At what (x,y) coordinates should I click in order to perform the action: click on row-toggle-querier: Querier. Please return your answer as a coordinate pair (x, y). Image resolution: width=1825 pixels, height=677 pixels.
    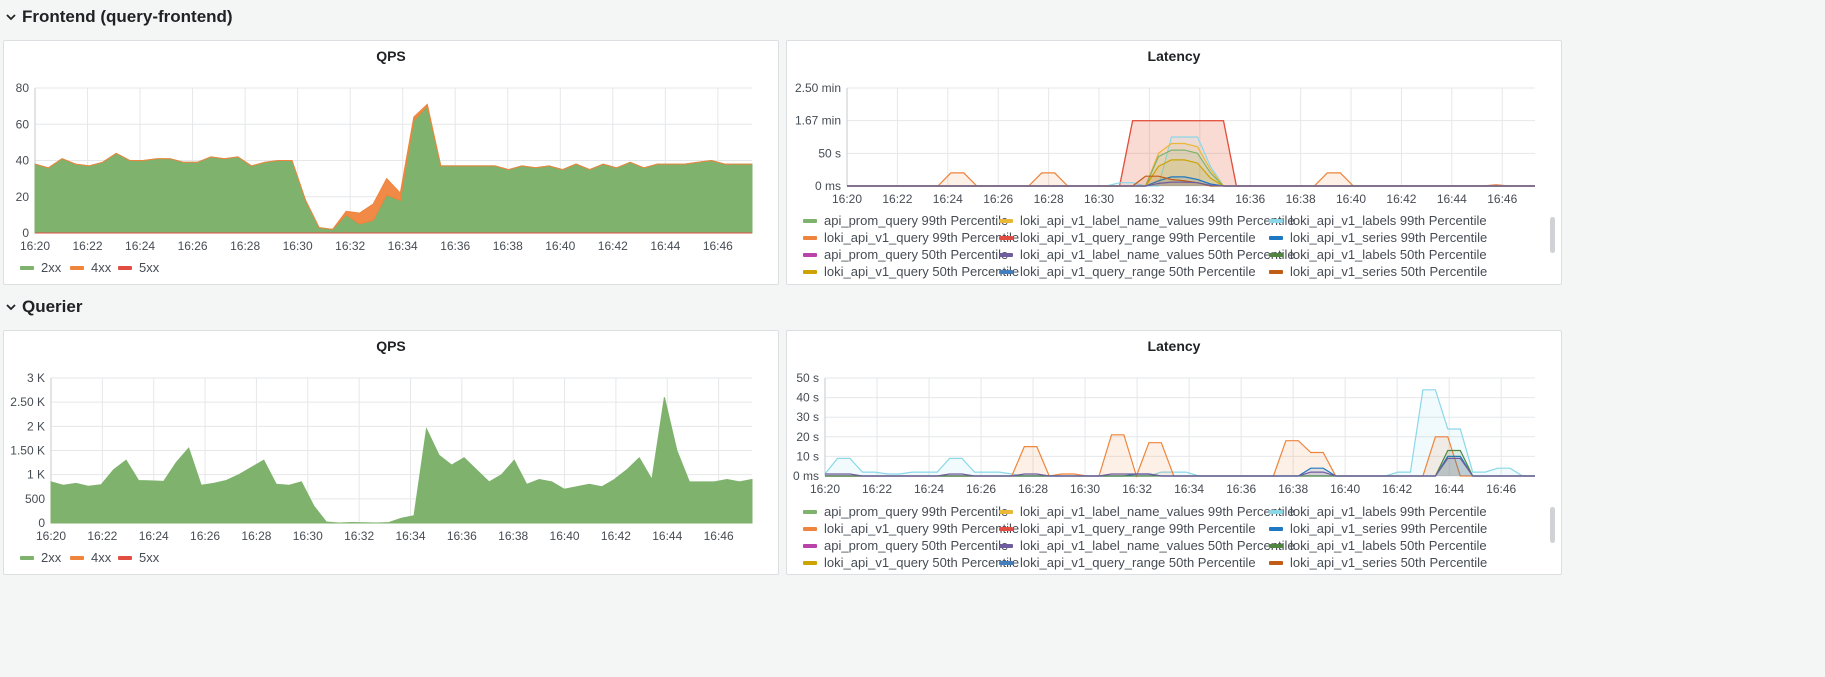
    Looking at the image, I should click on (43, 307).